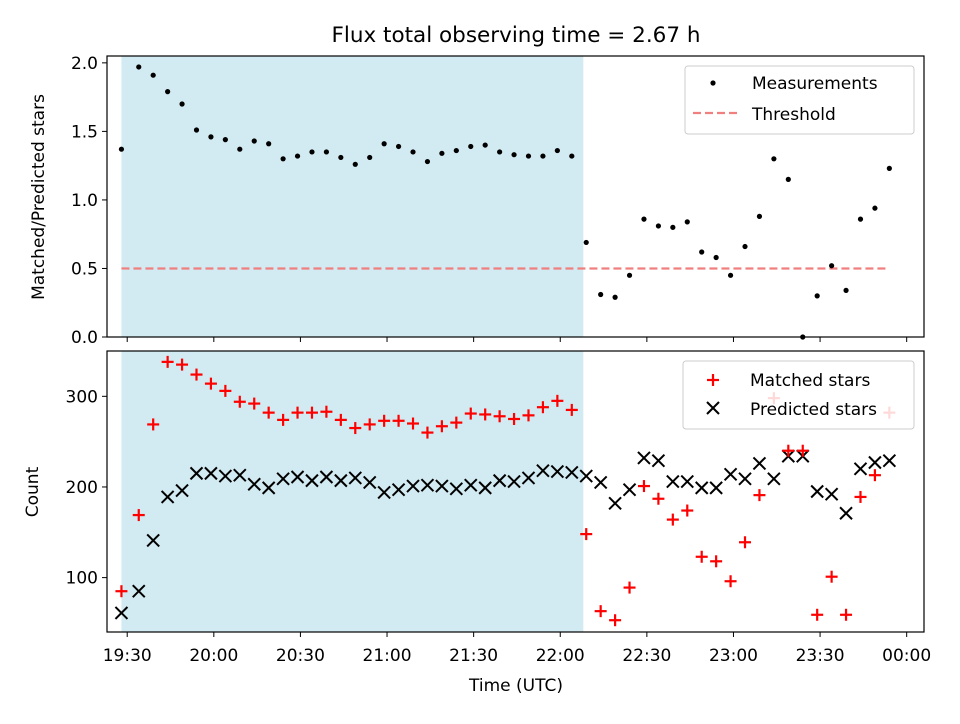  Describe the element at coordinates (820, 656) in the screenshot. I see `x-tick-label: 23:30` at that location.